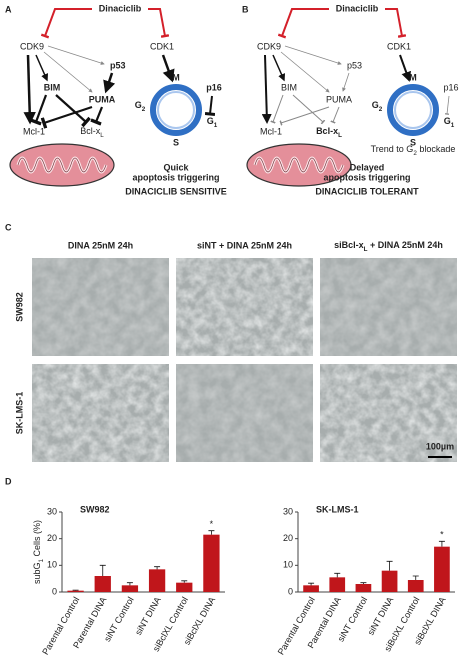 The height and width of the screenshot is (663, 474). I want to click on inhibition, so click(396, 23).